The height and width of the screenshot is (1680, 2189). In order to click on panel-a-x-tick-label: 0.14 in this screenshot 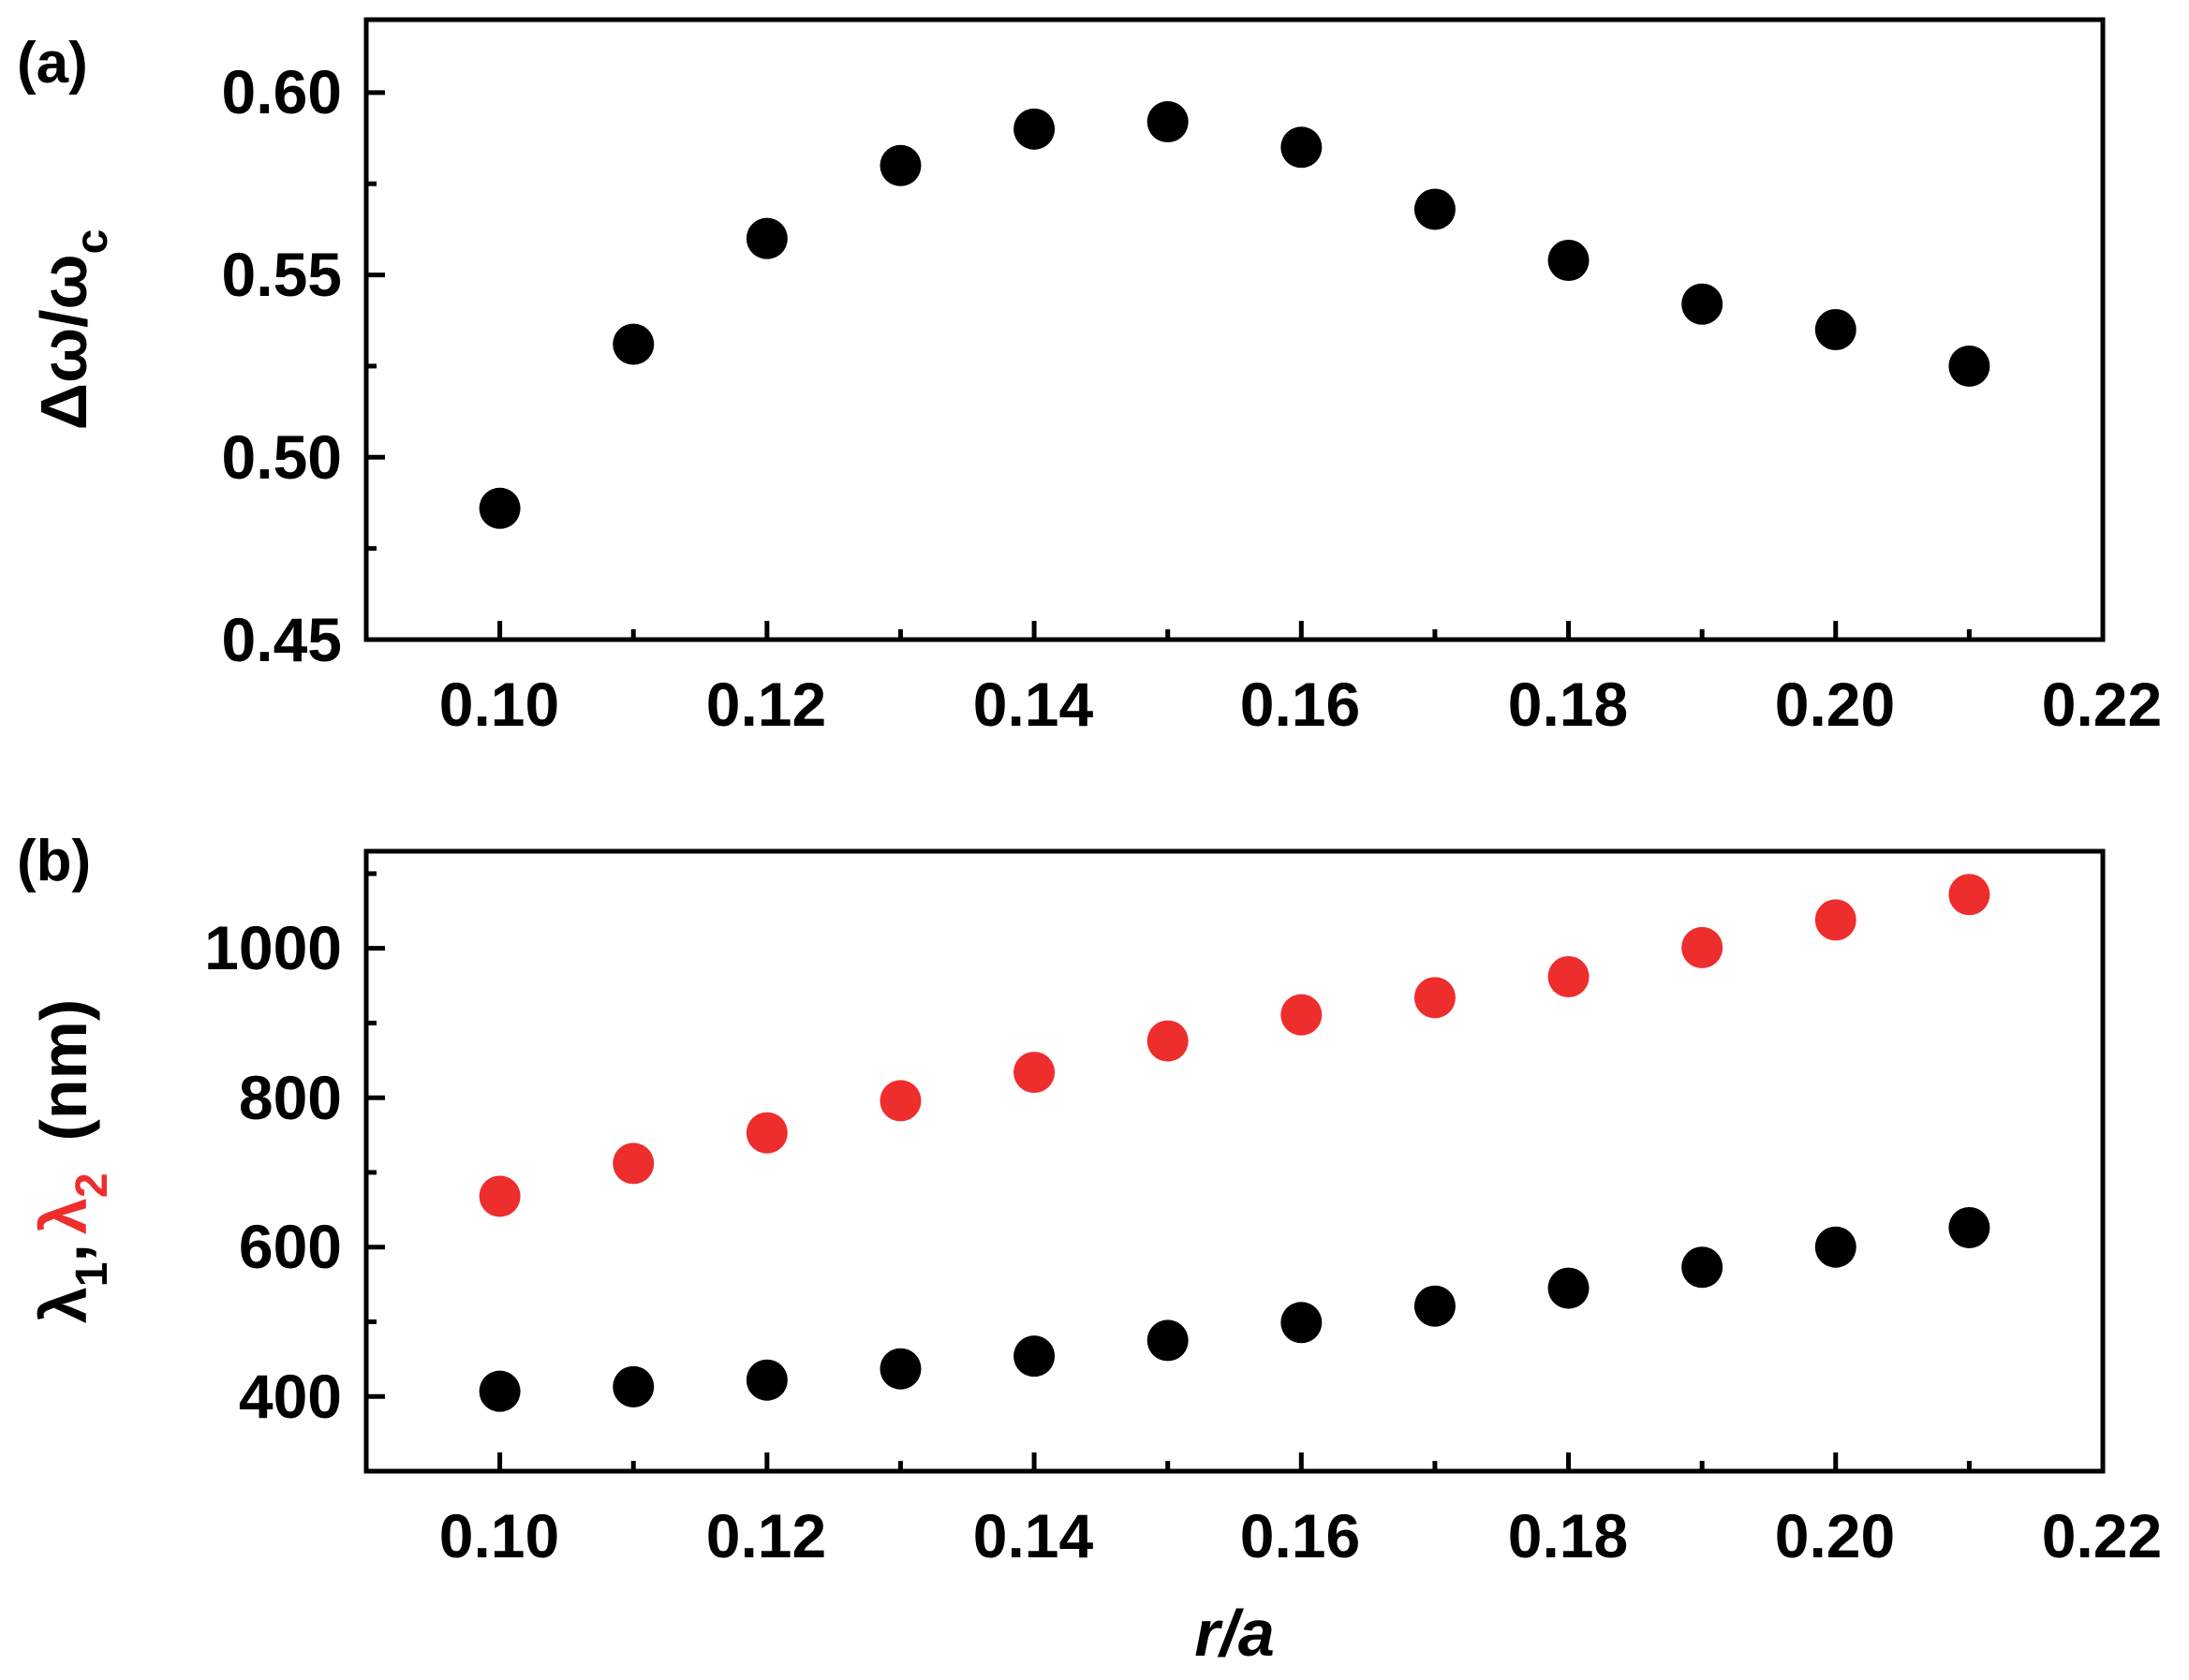, I will do `click(1033, 704)`.